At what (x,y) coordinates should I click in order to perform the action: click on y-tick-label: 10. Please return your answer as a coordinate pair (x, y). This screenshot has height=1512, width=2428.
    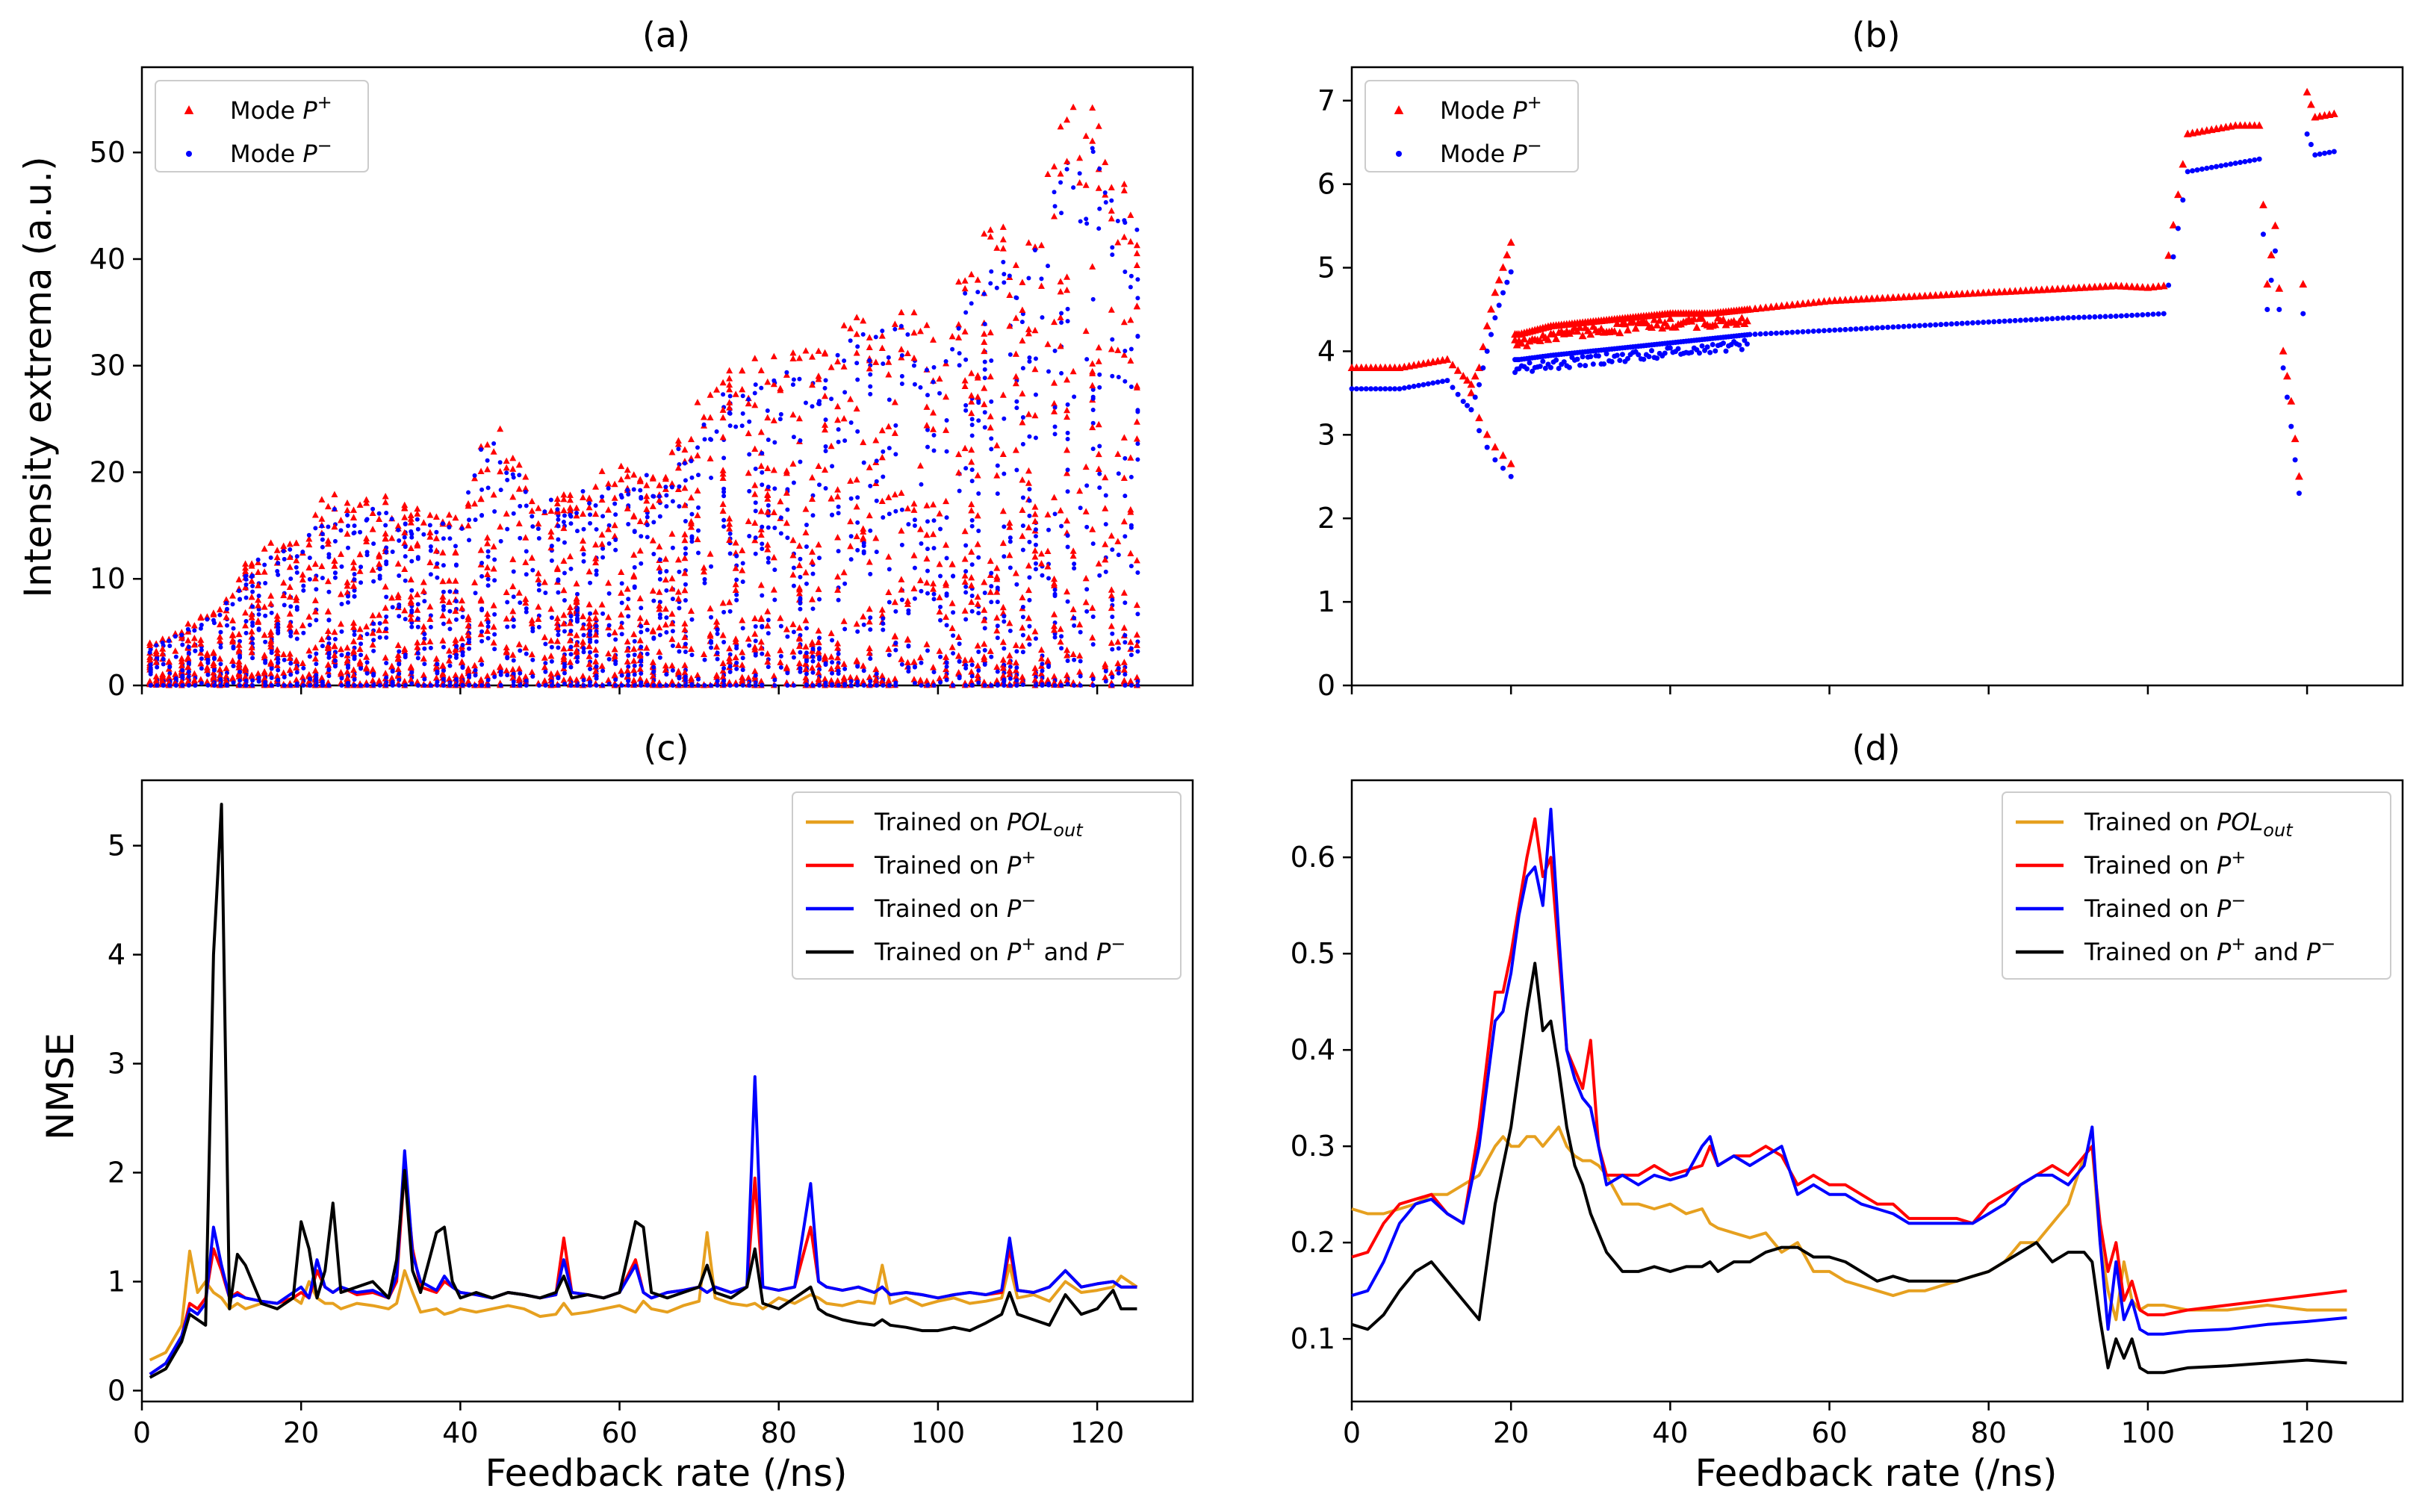
    Looking at the image, I should click on (108, 578).